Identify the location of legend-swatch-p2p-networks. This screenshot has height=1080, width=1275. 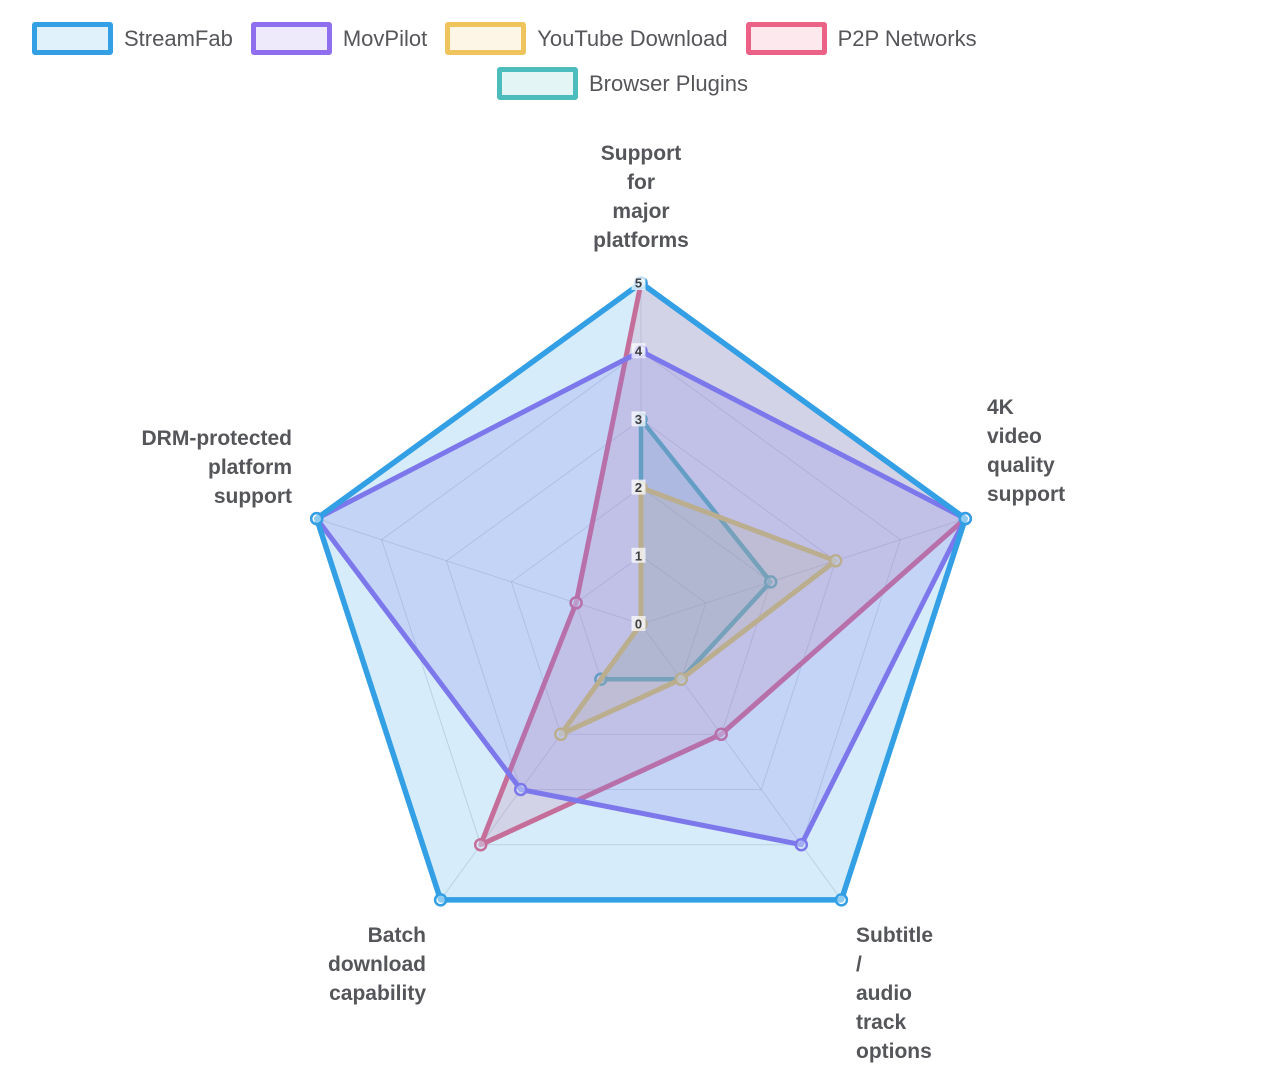
(786, 38).